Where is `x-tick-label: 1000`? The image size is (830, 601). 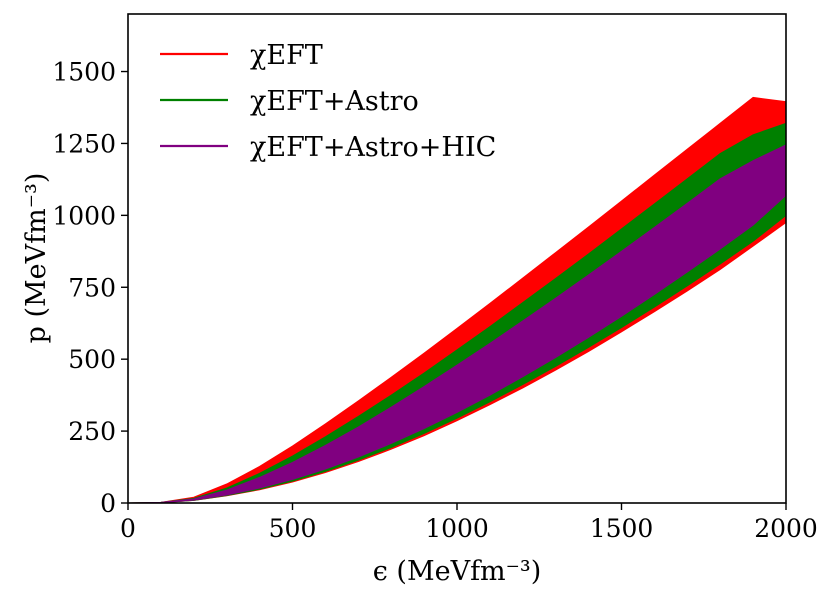
x-tick-label: 1000 is located at coordinates (457, 528).